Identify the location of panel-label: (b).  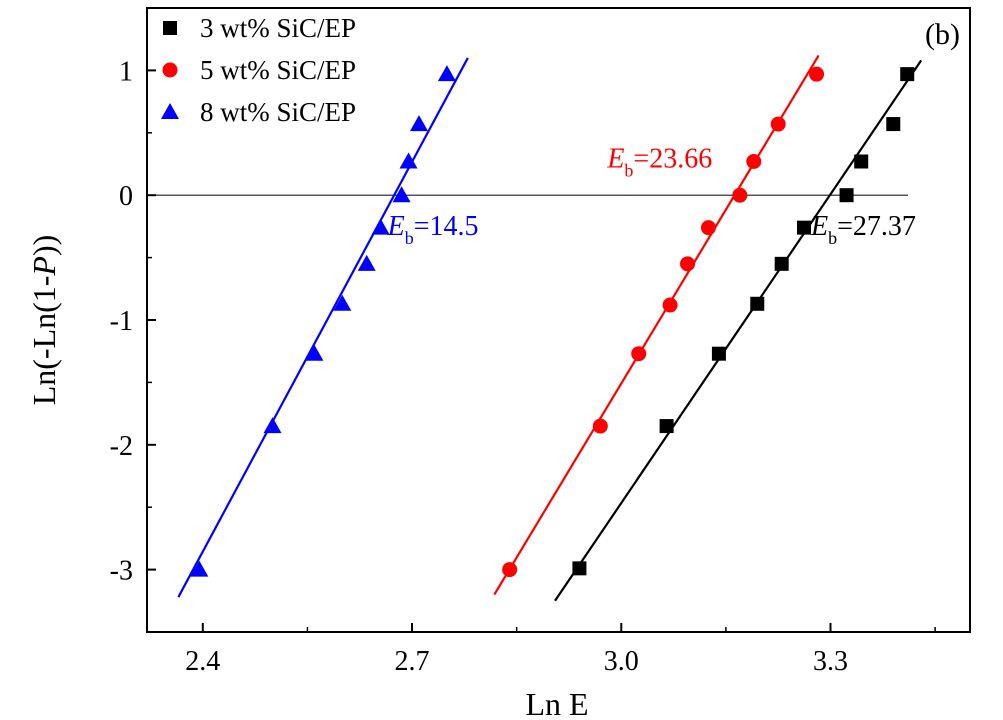
(942, 34).